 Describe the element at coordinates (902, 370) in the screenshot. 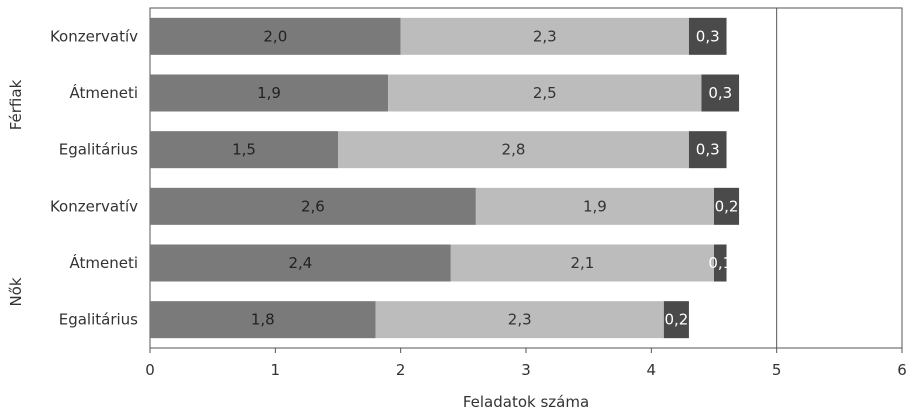

I see `x-tick-label: 6` at that location.